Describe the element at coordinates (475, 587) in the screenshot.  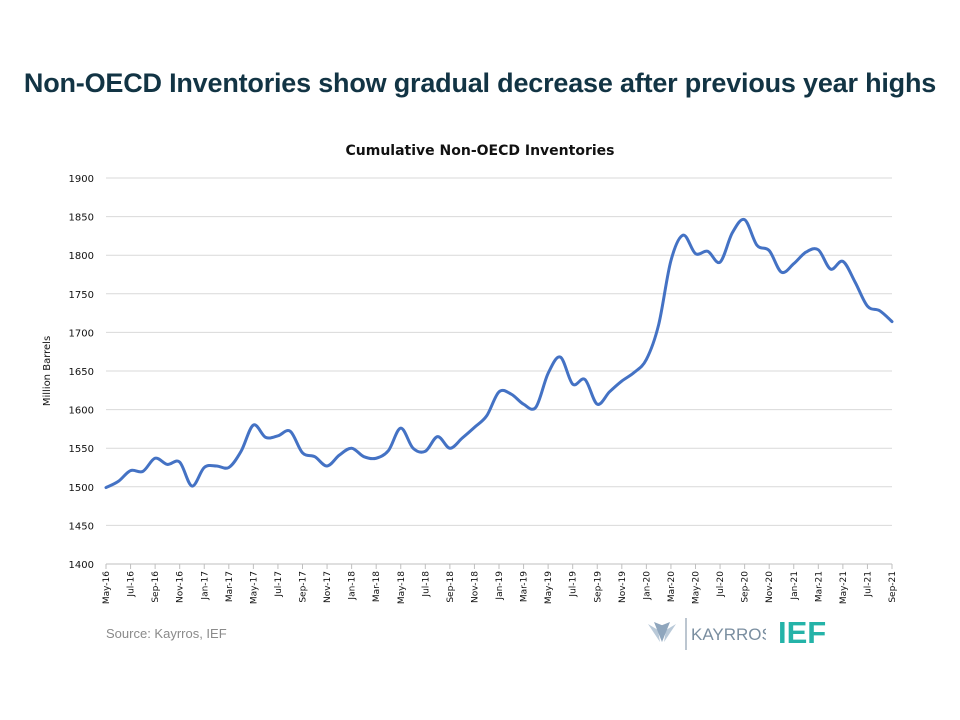
I see `x-tick-label: Nov-18` at that location.